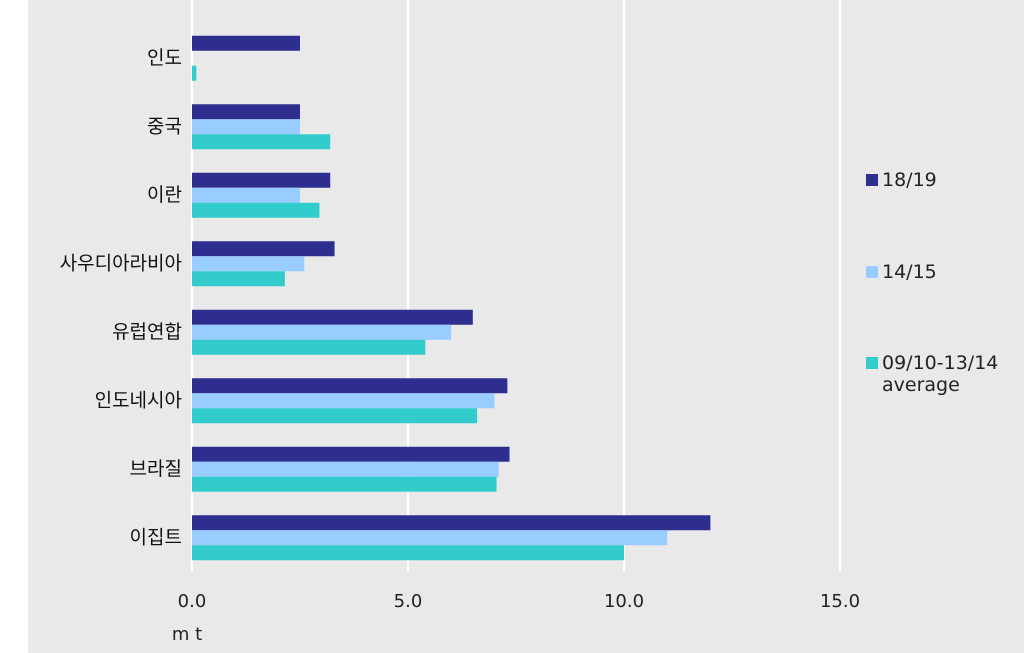 The height and width of the screenshot is (653, 1024). I want to click on legend-label: 09/10-13/14 average, so click(940, 374).